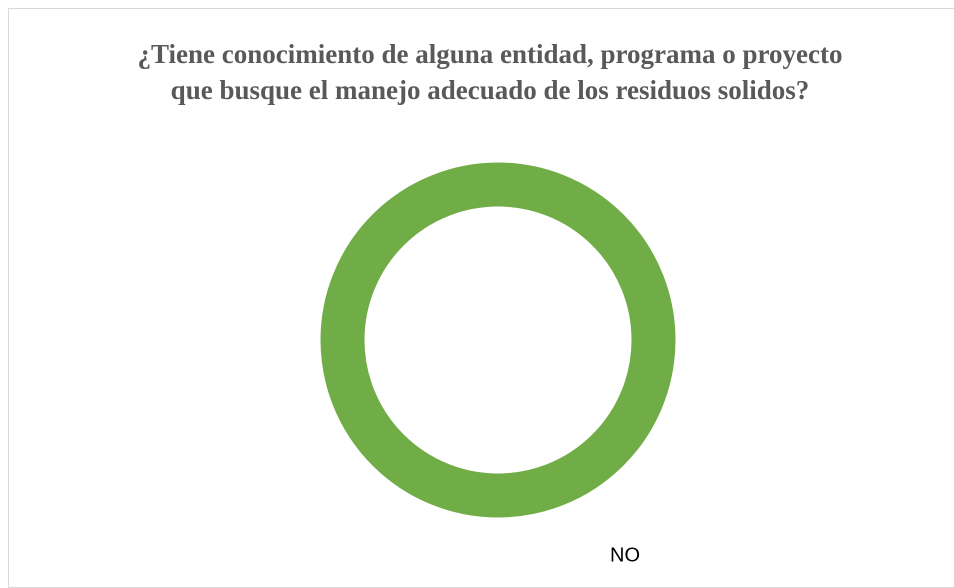 This screenshot has height=588, width=954. I want to click on legend-label: NO, so click(625, 555).